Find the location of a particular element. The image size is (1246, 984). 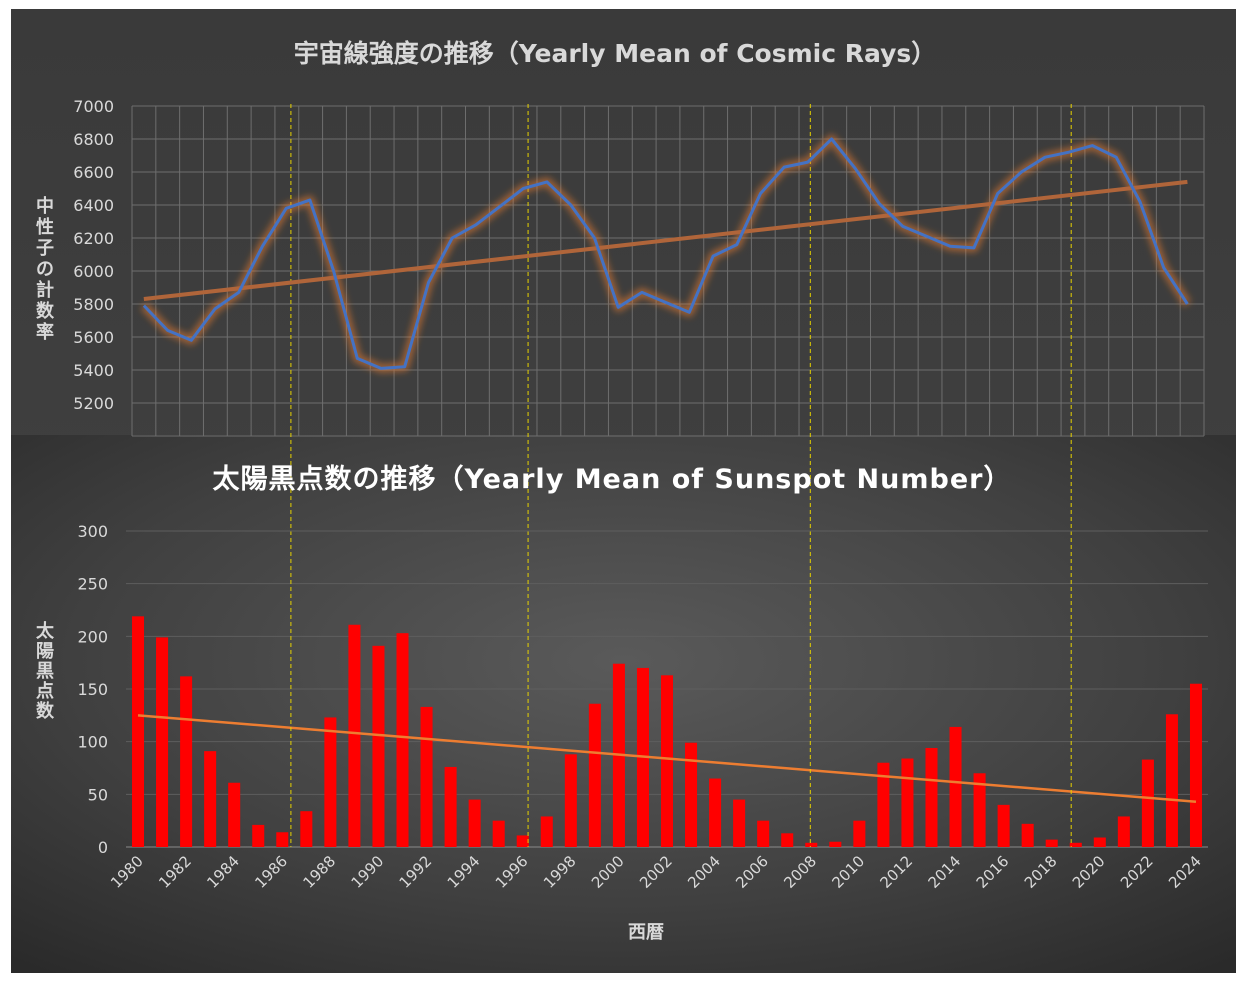

cosmic-y-axis-label-char: 計 is located at coordinates (45, 290).